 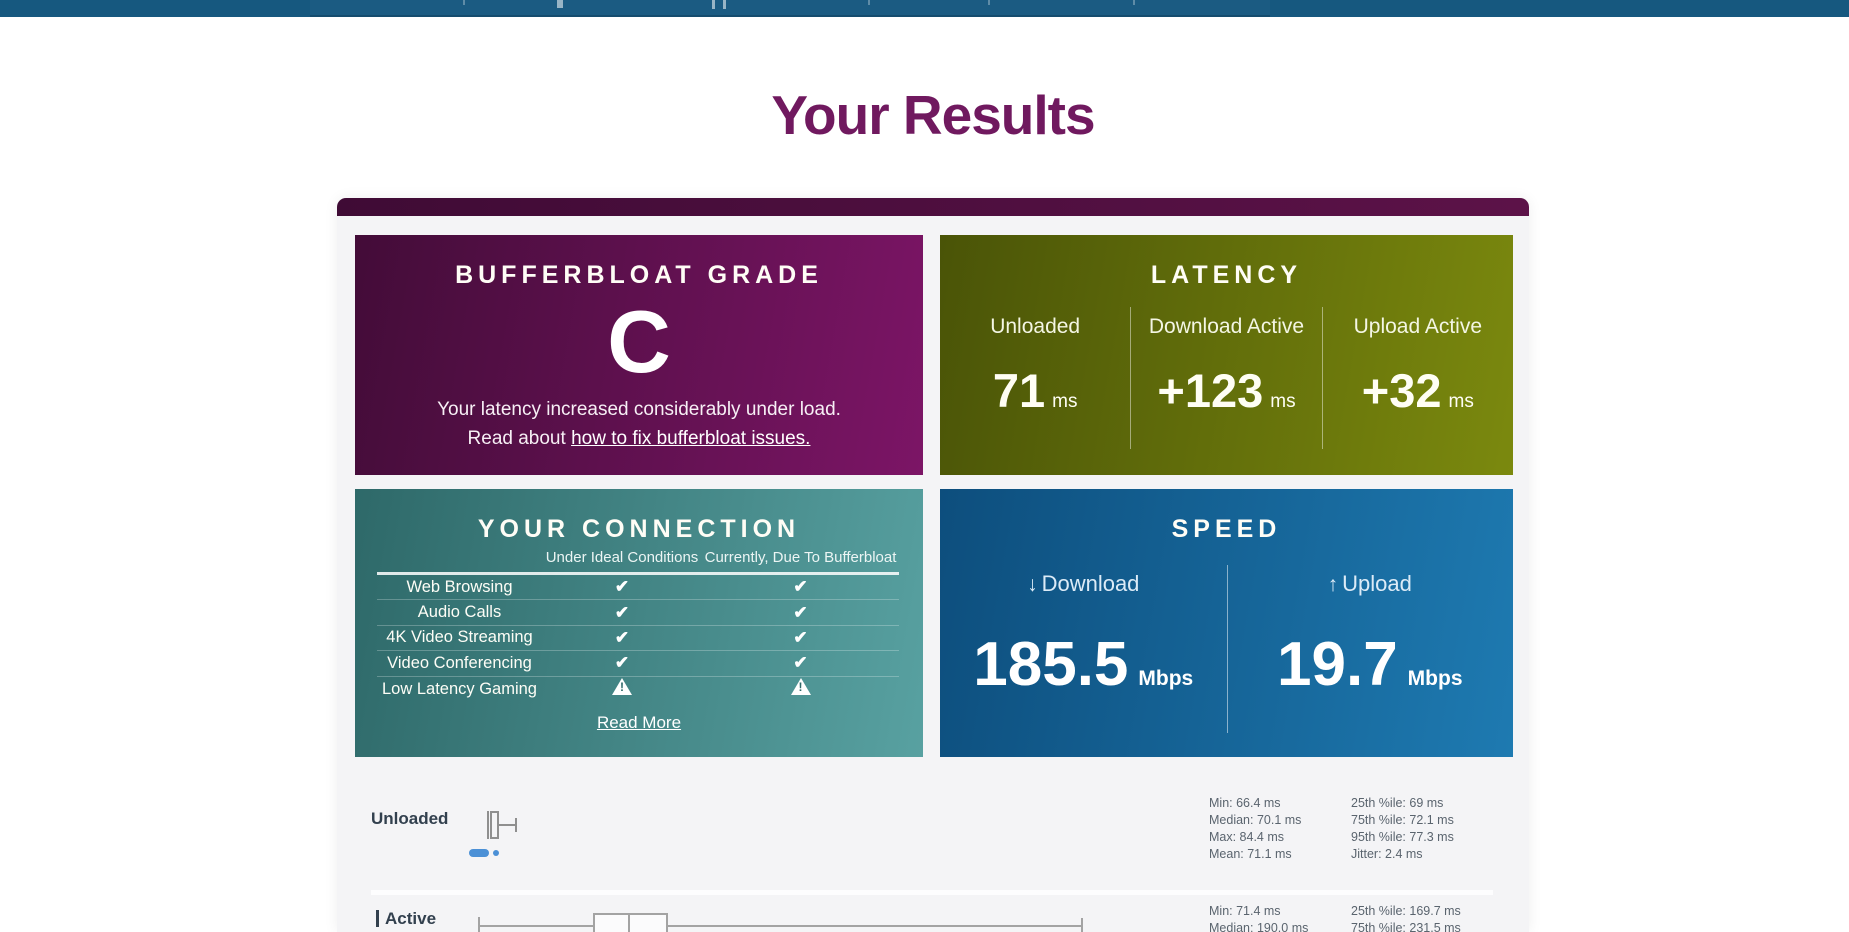 I want to click on speed-column-upload: ↑ Upload 19.7 Mbps, so click(x=1370, y=649).